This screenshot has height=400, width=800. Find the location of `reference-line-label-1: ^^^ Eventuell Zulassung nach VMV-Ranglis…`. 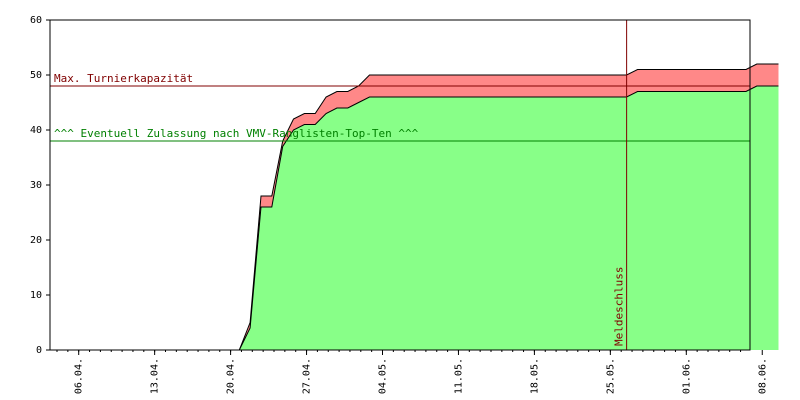

reference-line-label-1: ^^^ Eventuell Zulassung nach VMV-Ranglis… is located at coordinates (236, 133).